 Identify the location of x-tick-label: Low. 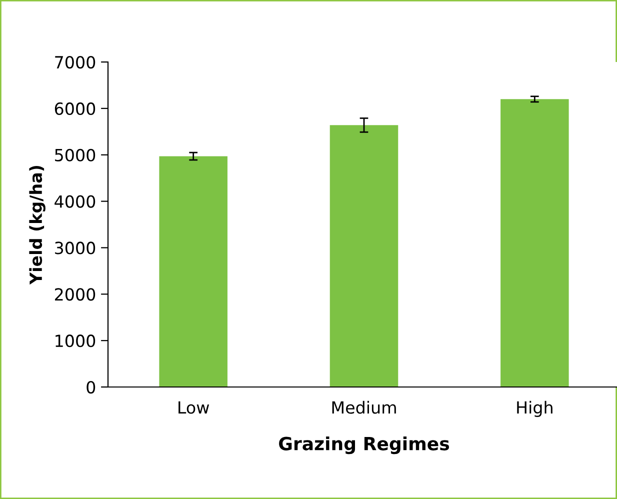
(194, 407).